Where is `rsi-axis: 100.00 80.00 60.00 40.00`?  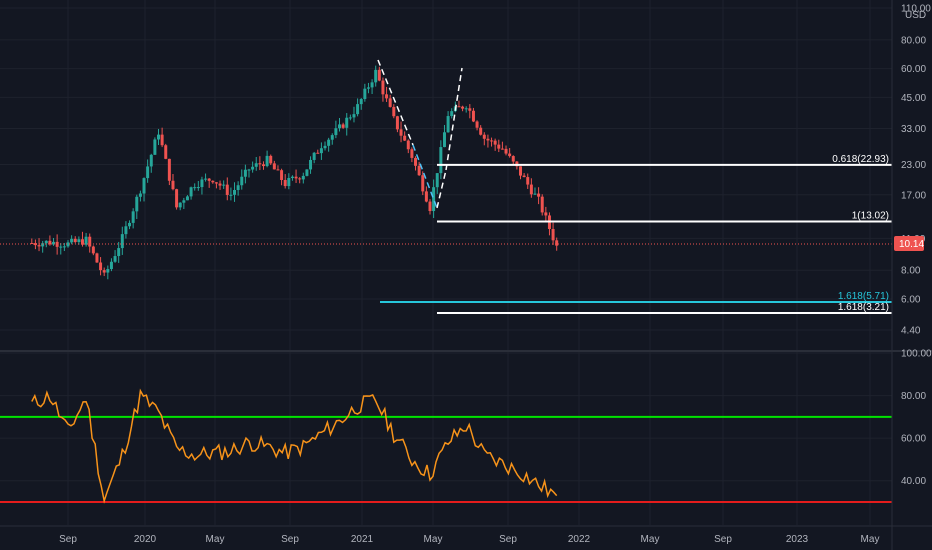 rsi-axis: 100.00 80.00 60.00 40.00 is located at coordinates (916, 418).